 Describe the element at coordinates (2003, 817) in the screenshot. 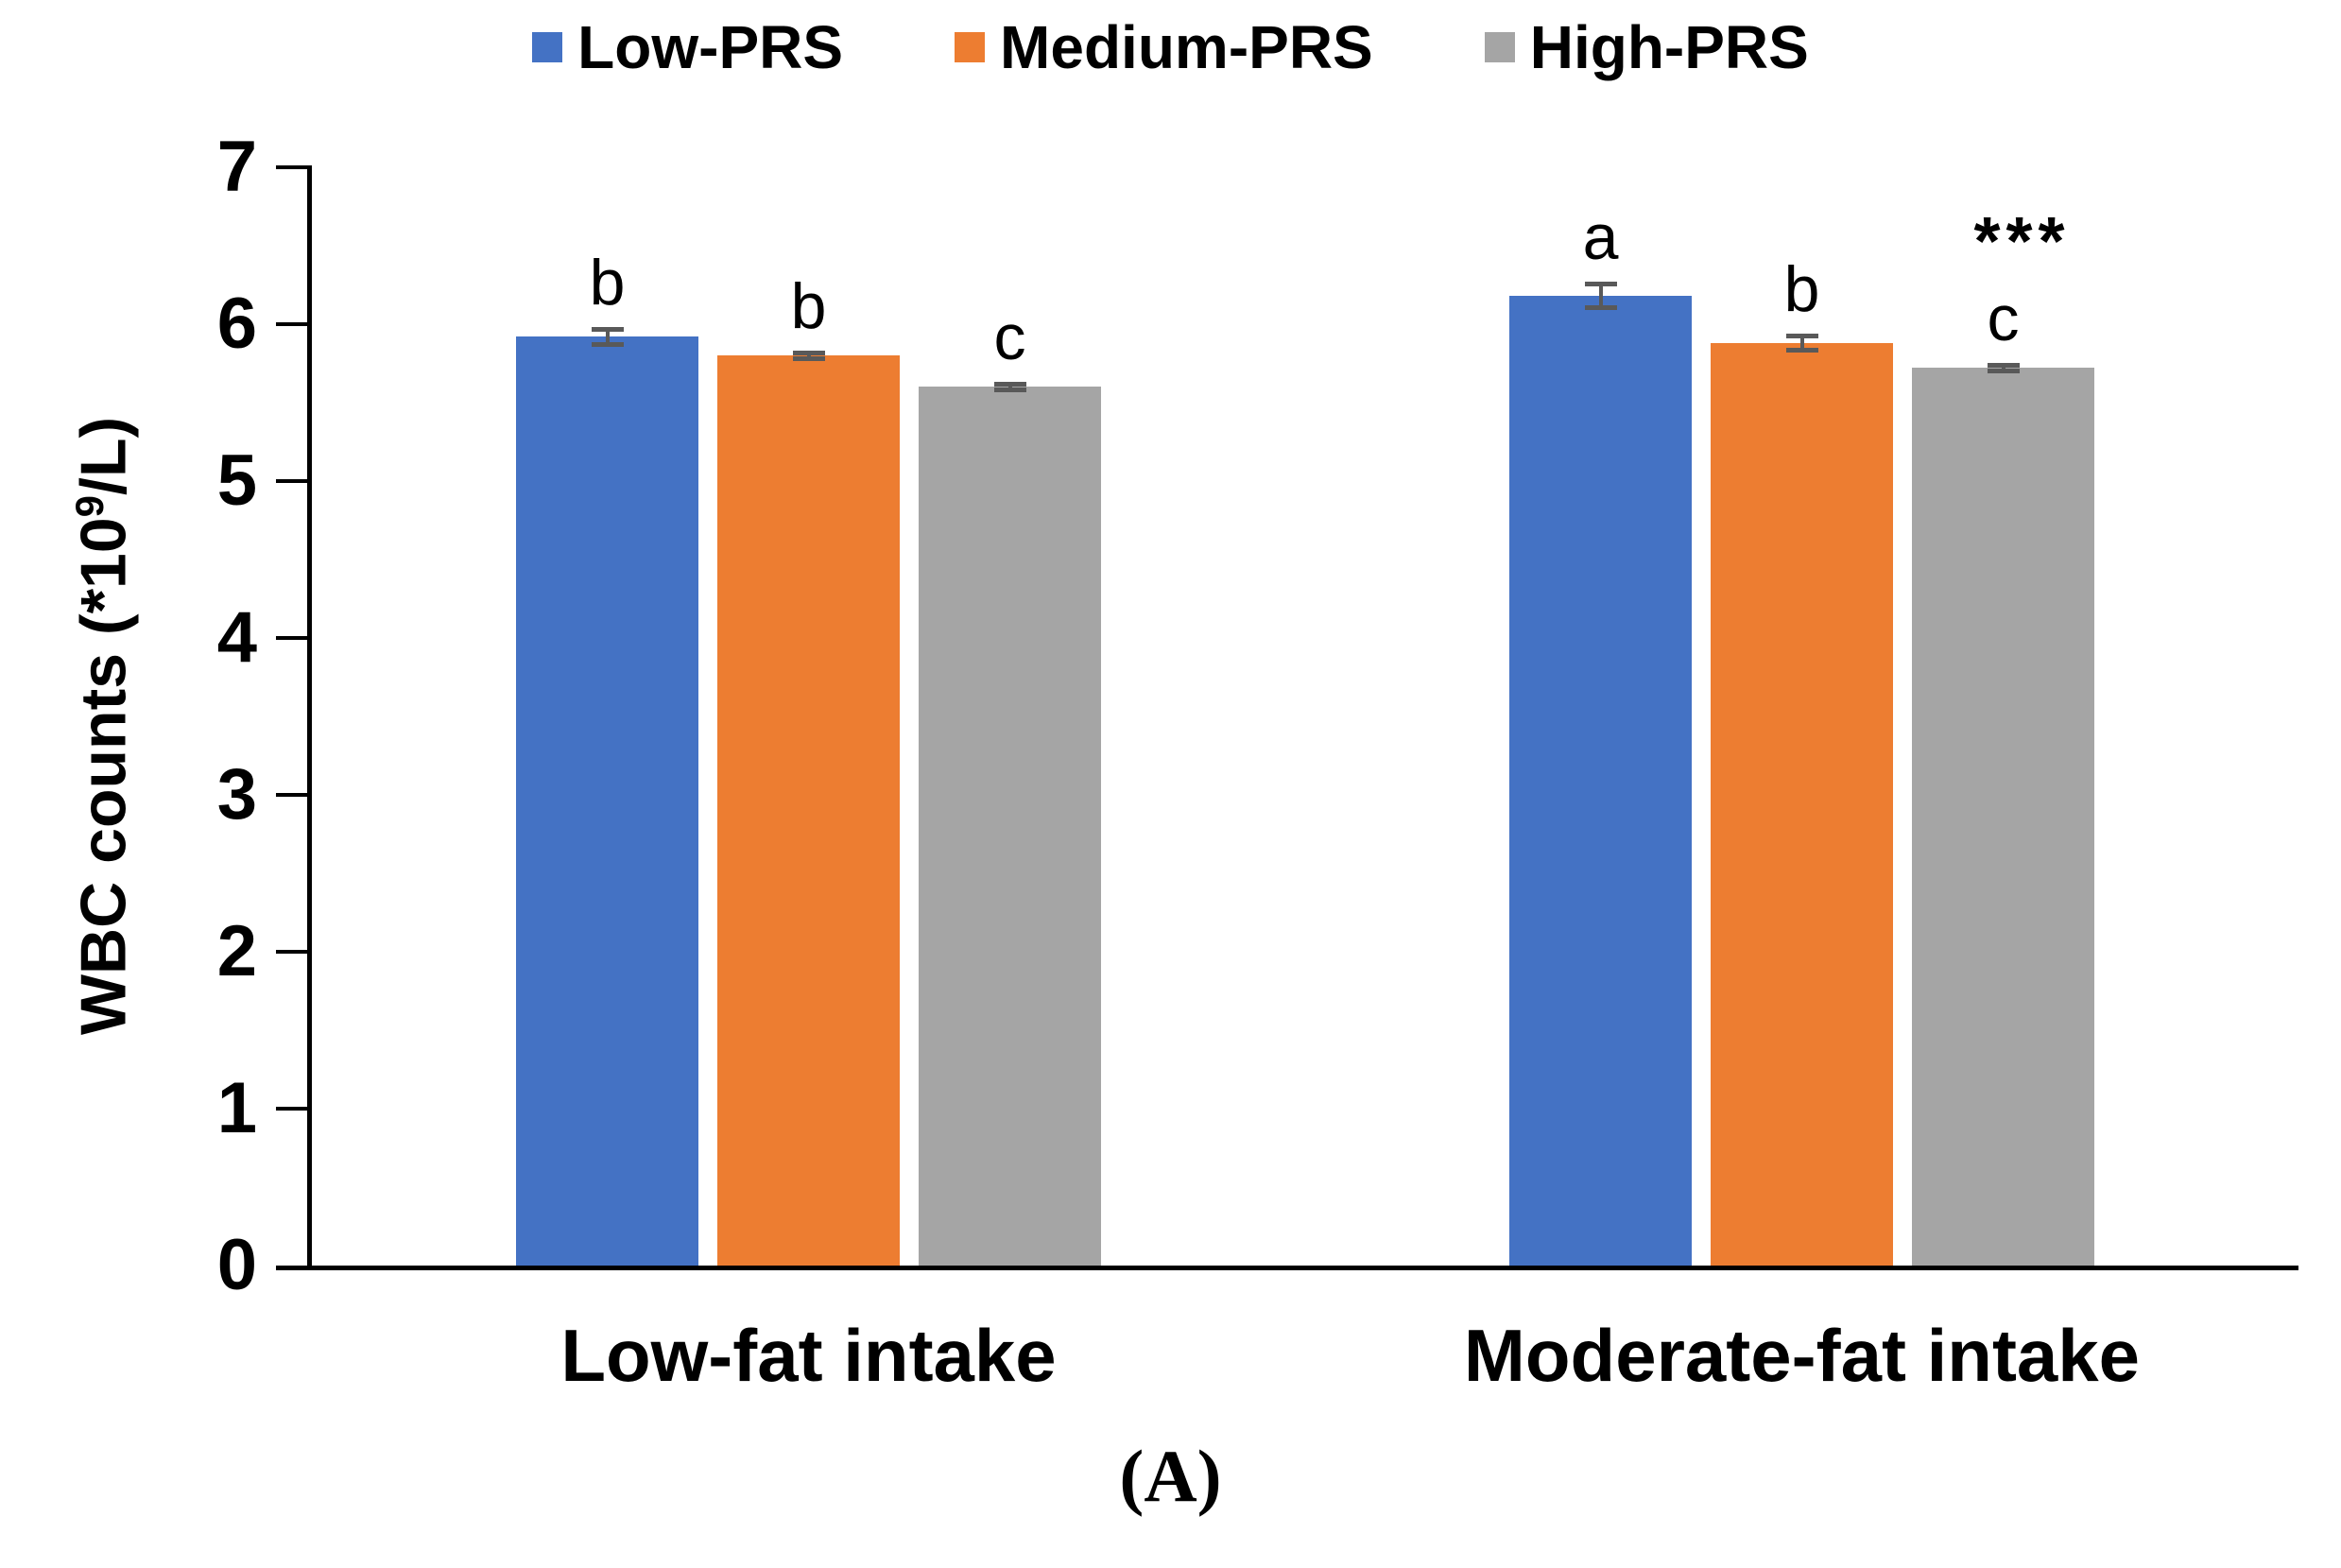

I see `bar-high-prs-moderate-fat-intake` at that location.